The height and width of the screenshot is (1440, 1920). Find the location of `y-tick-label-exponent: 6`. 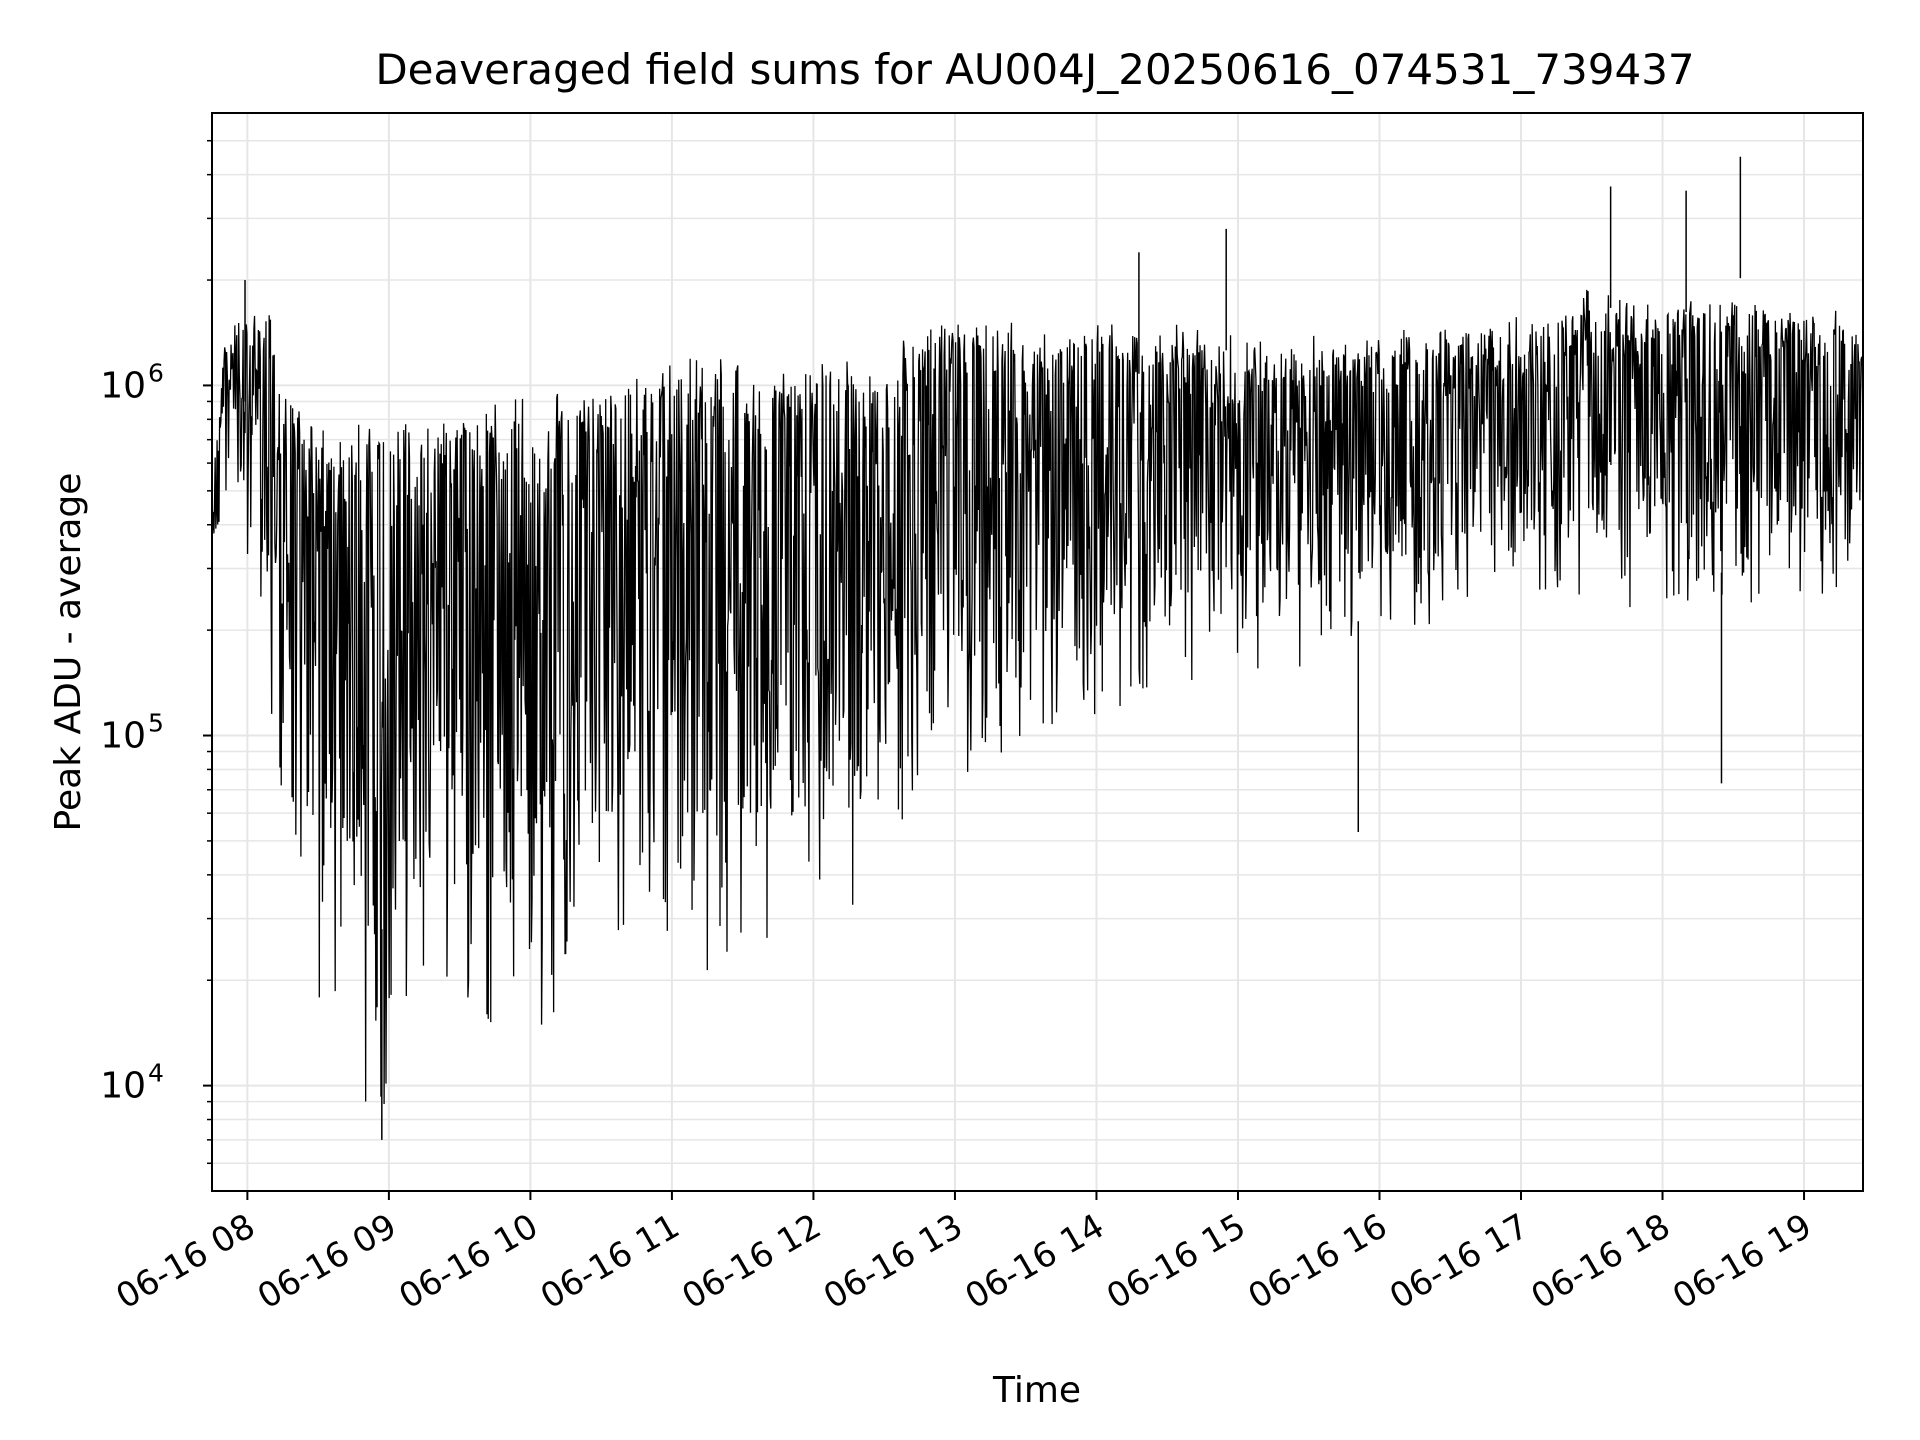

y-tick-label-exponent: 6 is located at coordinates (156, 372).